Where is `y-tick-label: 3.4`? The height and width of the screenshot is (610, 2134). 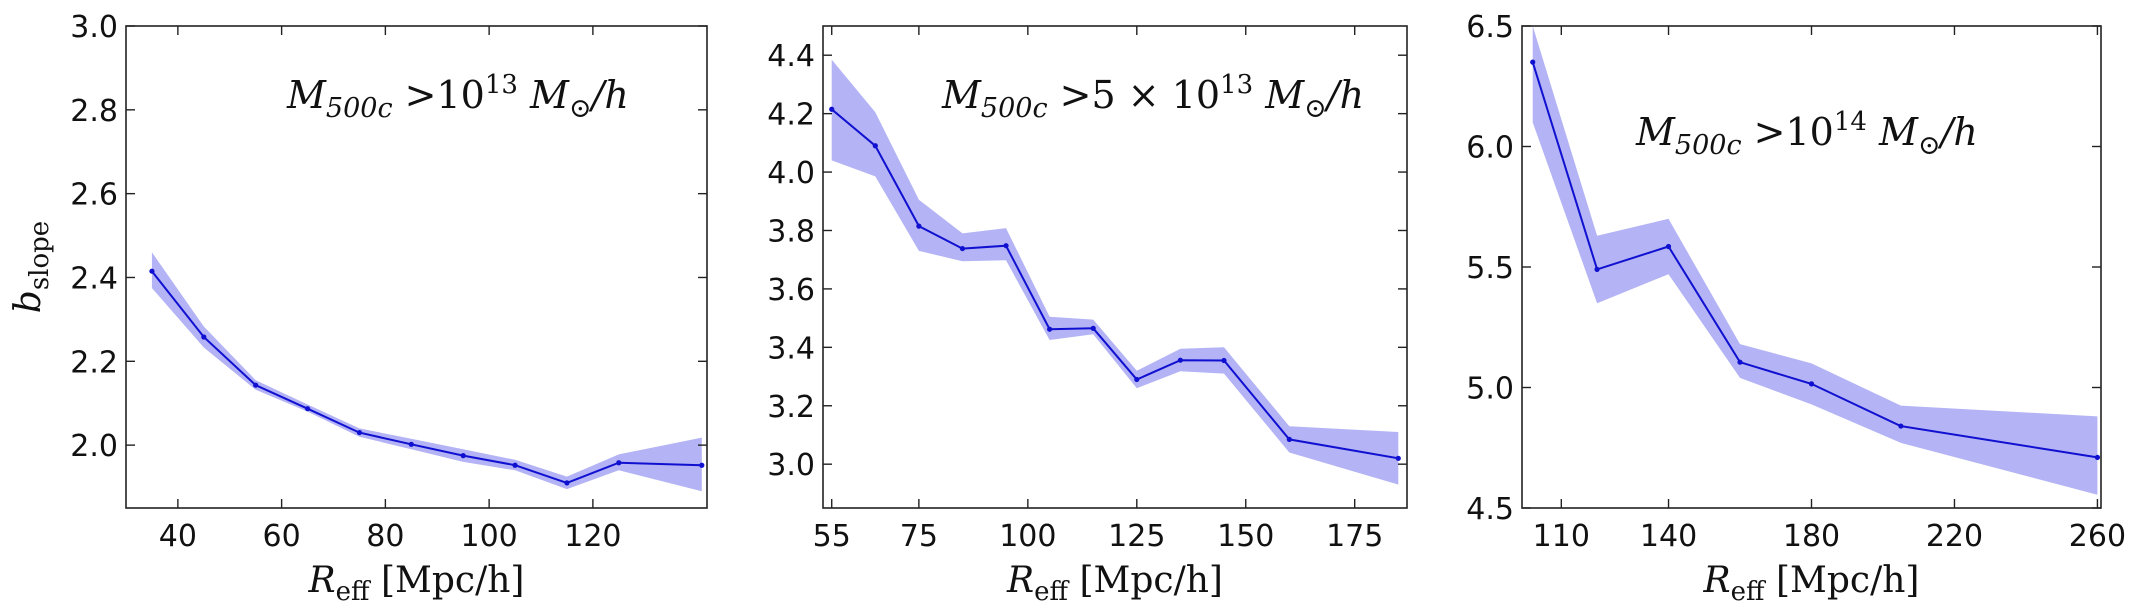 y-tick-label: 3.4 is located at coordinates (791, 348).